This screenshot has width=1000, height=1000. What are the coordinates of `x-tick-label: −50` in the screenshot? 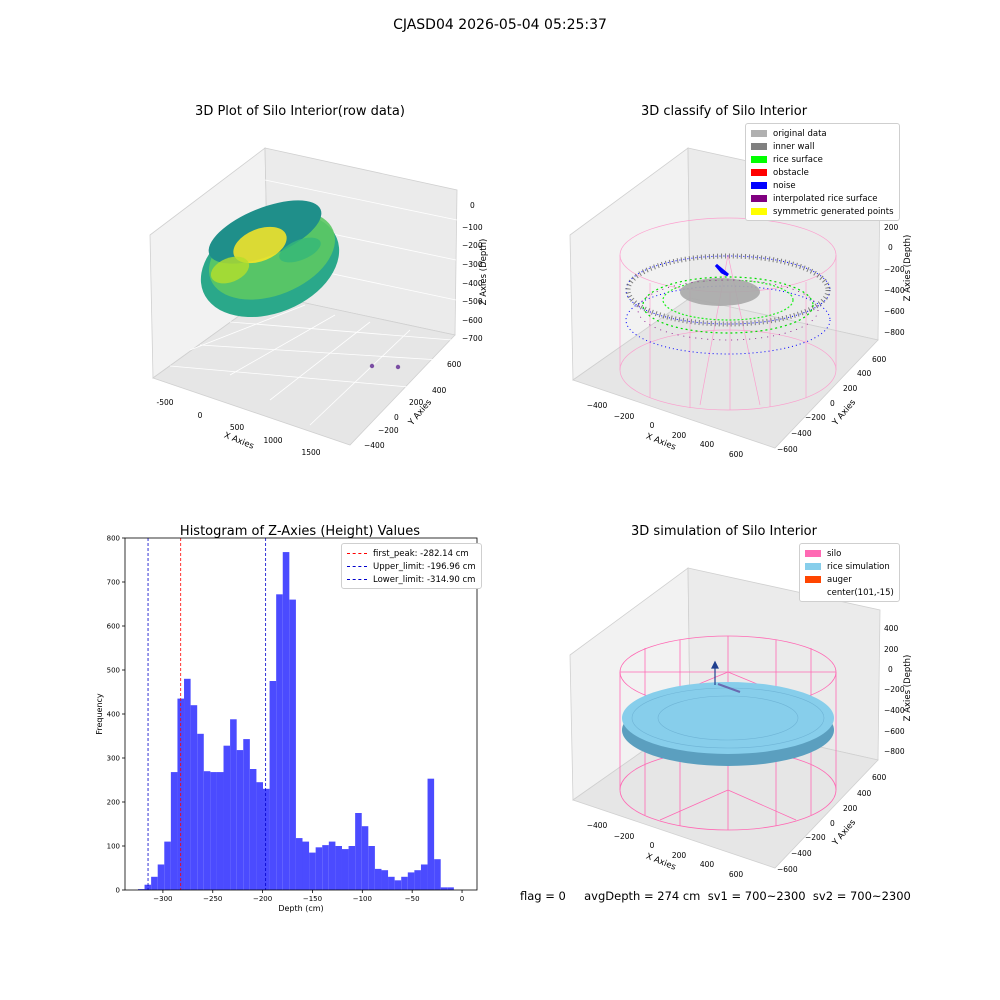 It's located at (412, 899).